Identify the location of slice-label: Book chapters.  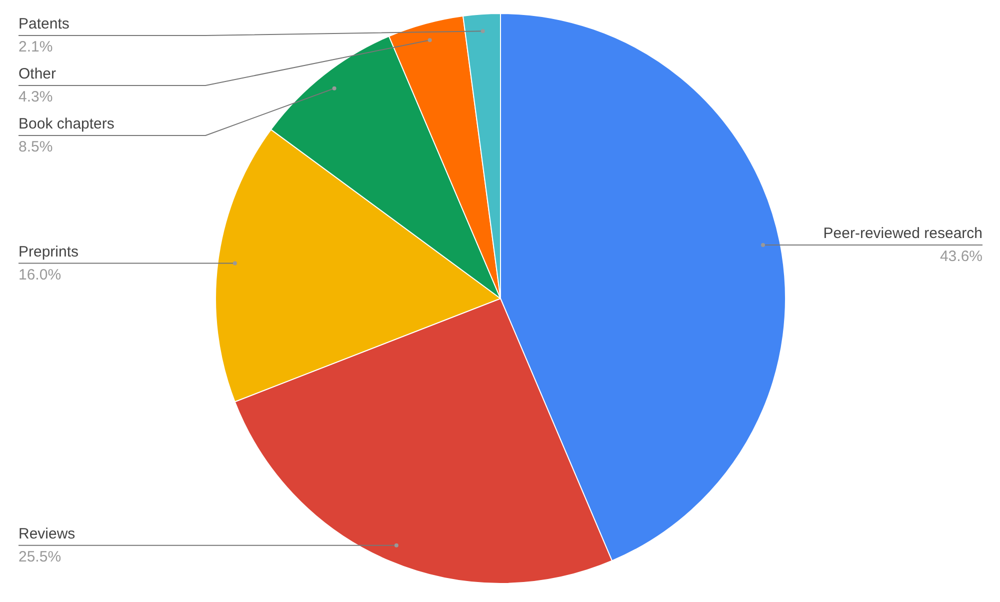
(66, 124).